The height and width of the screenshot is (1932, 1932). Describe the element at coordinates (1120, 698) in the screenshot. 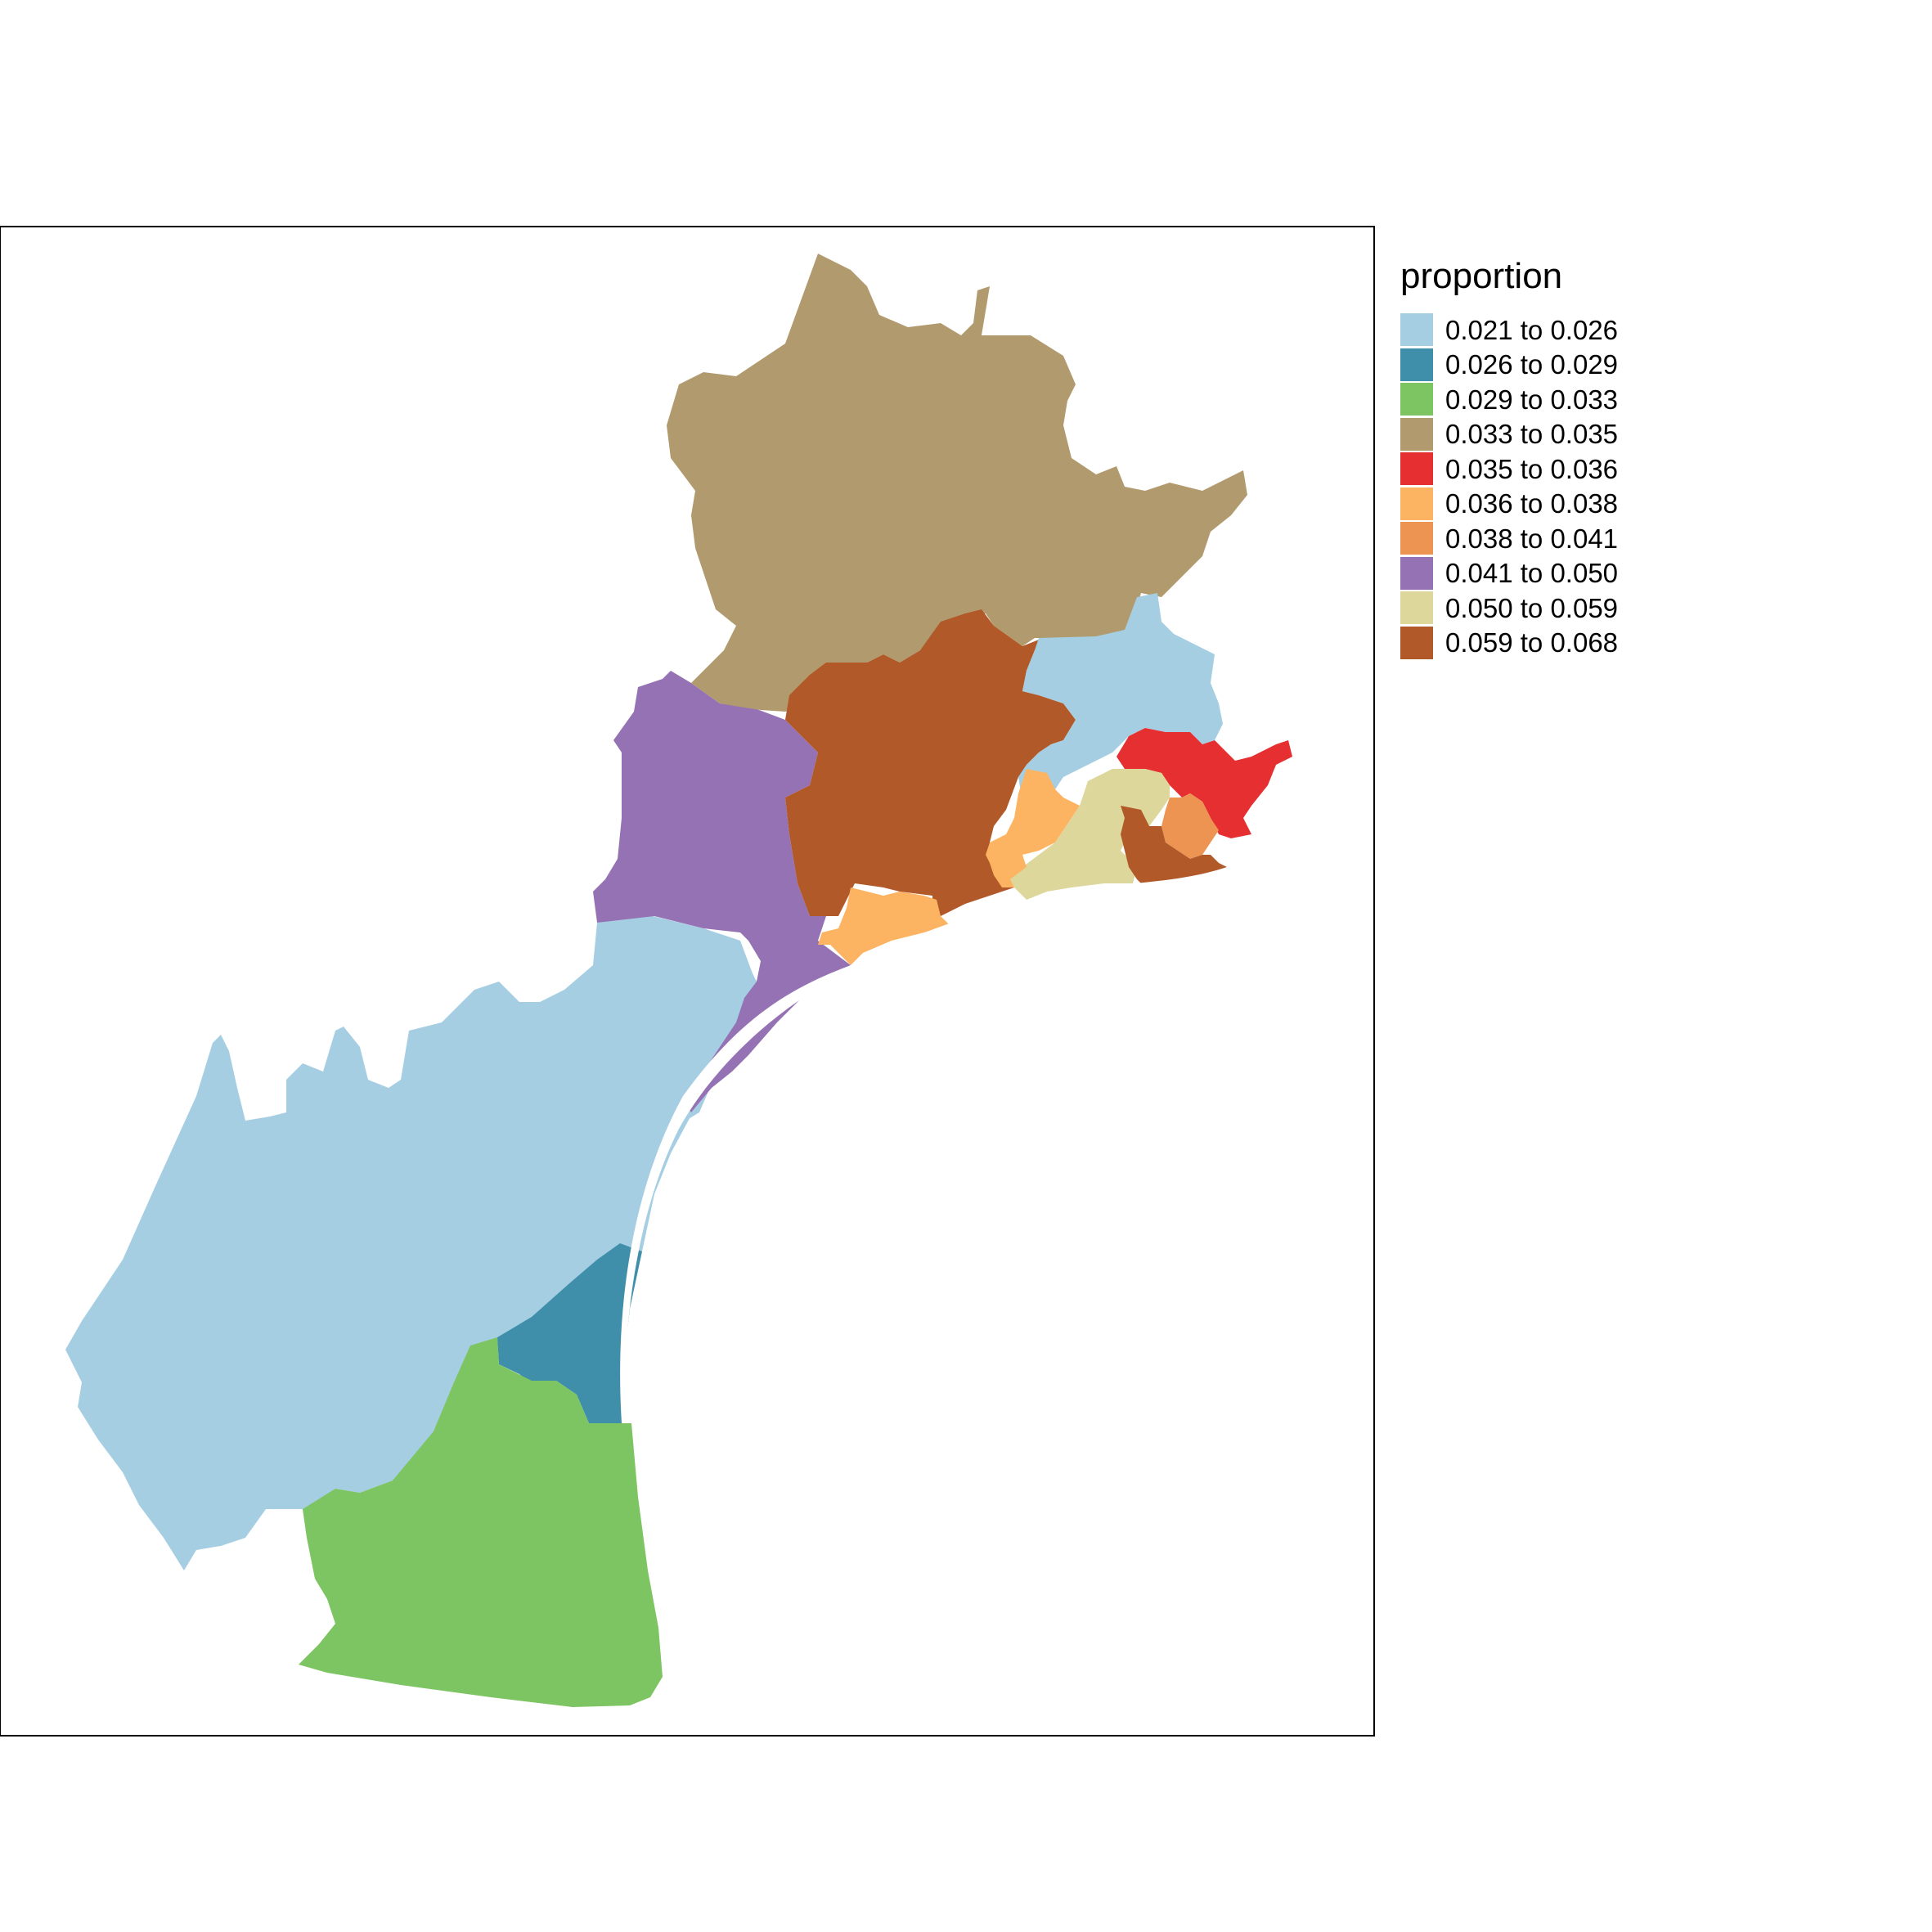

I see `region-northeast-region` at that location.